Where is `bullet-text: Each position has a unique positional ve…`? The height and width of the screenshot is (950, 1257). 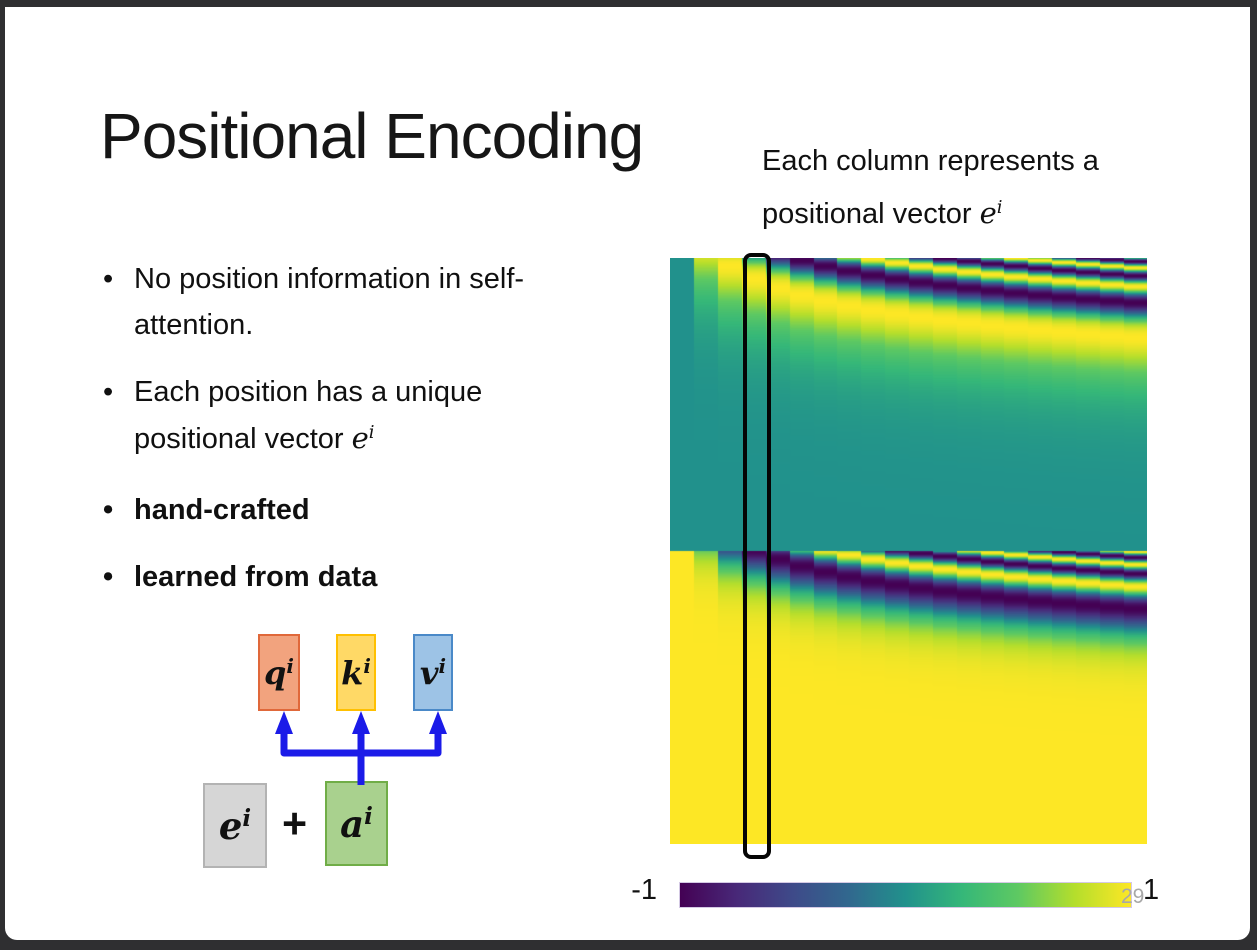
bullet-text: Each position has a unique positional ve… is located at coordinates (308, 415).